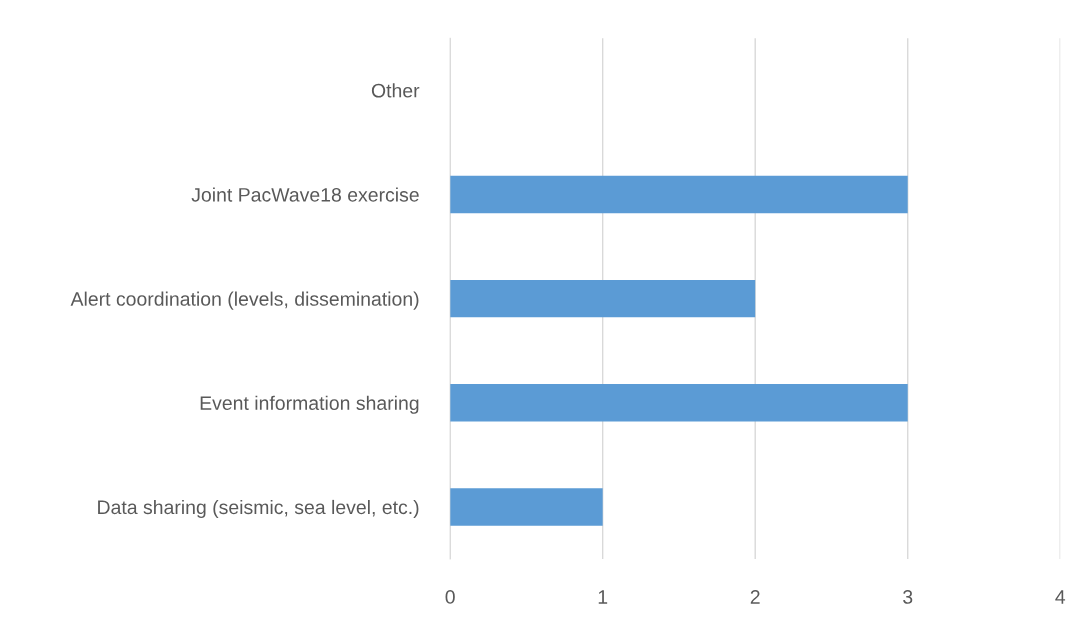 This screenshot has width=1090, height=617. Describe the element at coordinates (908, 597) in the screenshot. I see `x-tick-label: 3` at that location.